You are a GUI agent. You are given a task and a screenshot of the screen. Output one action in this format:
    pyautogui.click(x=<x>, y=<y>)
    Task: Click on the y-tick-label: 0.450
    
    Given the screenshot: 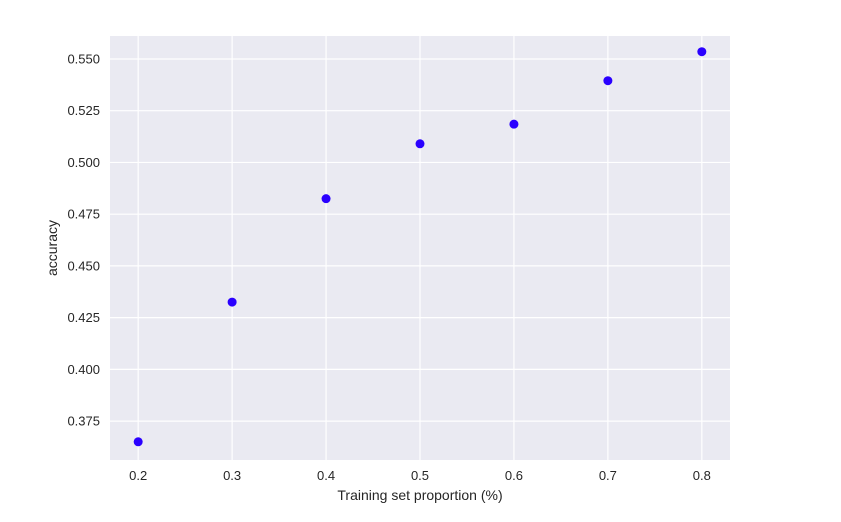 What is the action you would take?
    pyautogui.click(x=83, y=265)
    